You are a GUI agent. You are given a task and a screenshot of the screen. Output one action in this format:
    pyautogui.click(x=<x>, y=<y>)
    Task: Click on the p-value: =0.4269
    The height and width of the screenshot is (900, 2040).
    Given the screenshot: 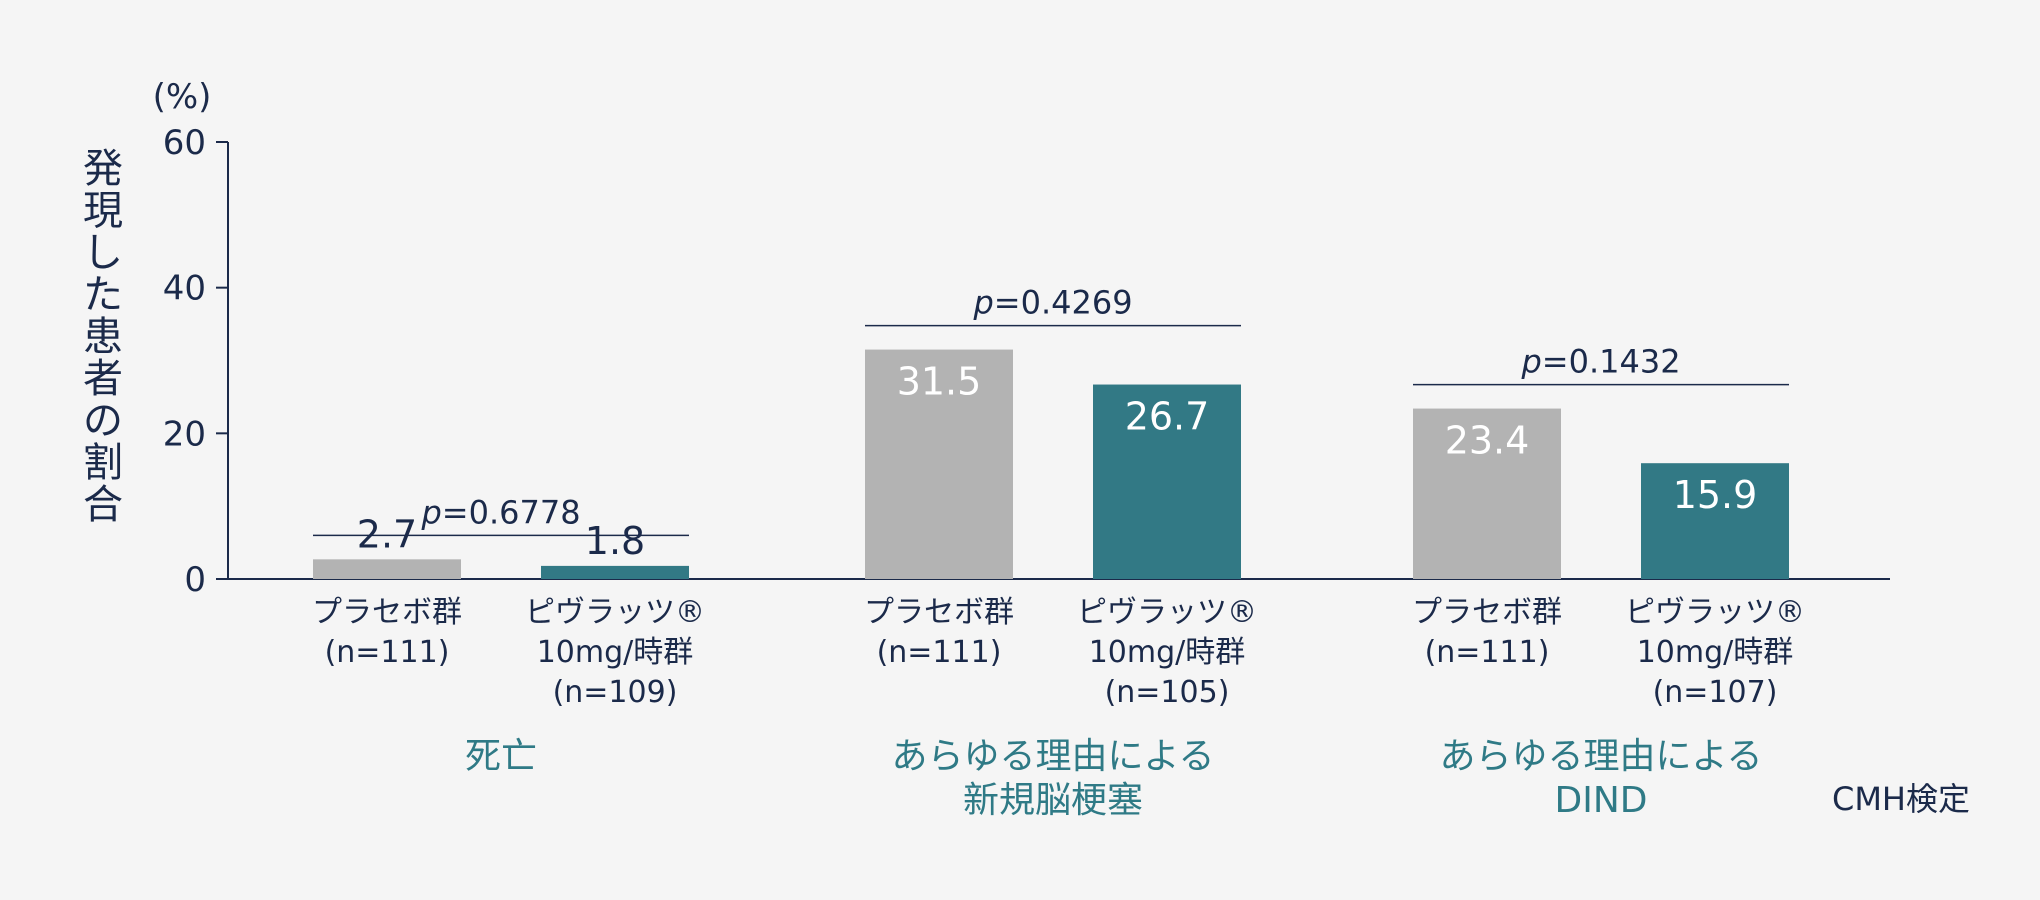 What is the action you would take?
    pyautogui.click(x=1063, y=303)
    